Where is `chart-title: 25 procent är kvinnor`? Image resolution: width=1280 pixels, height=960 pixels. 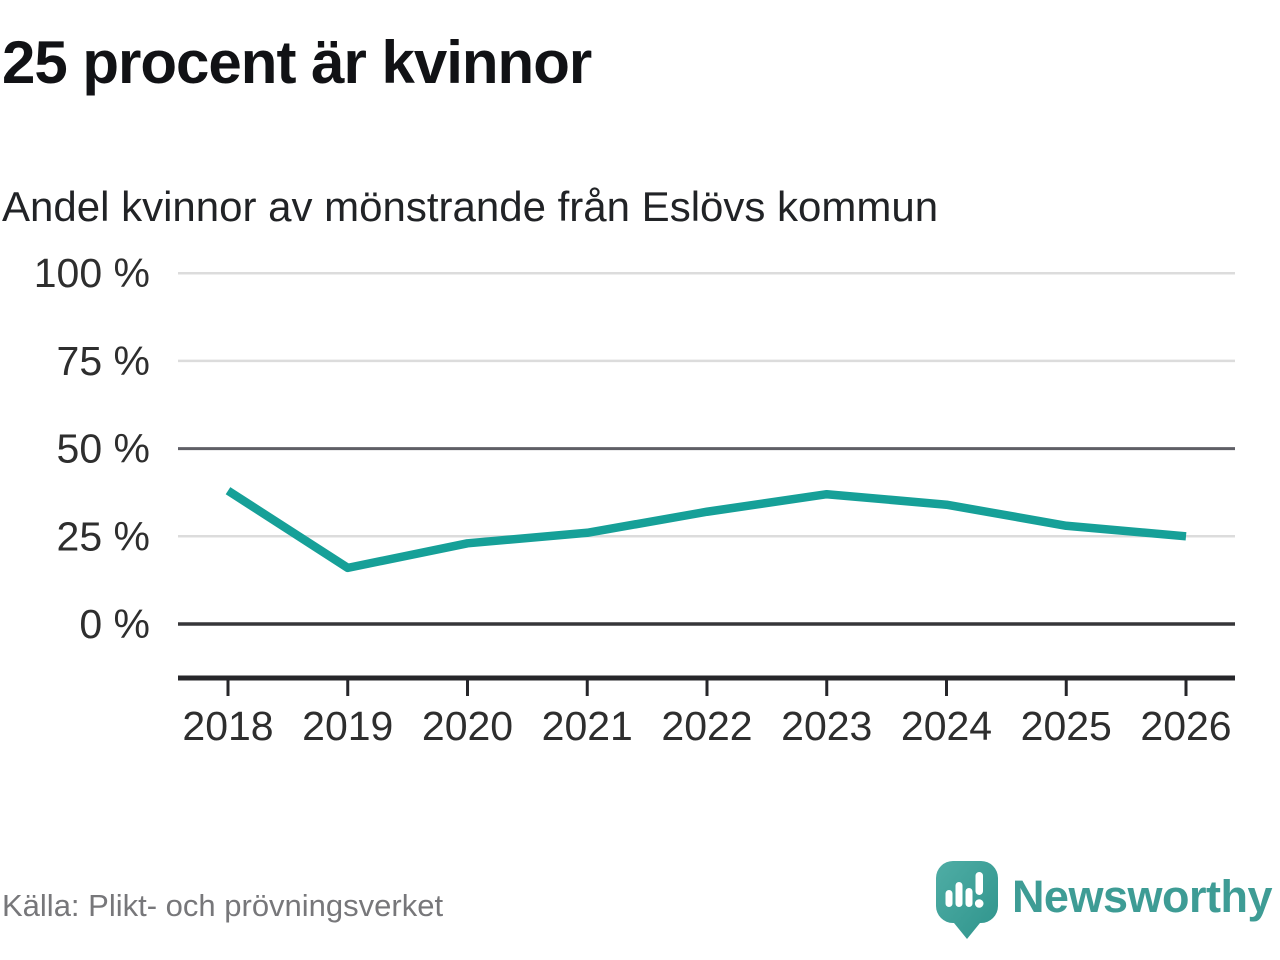 chart-title: 25 procent är kvinnor is located at coordinates (297, 62).